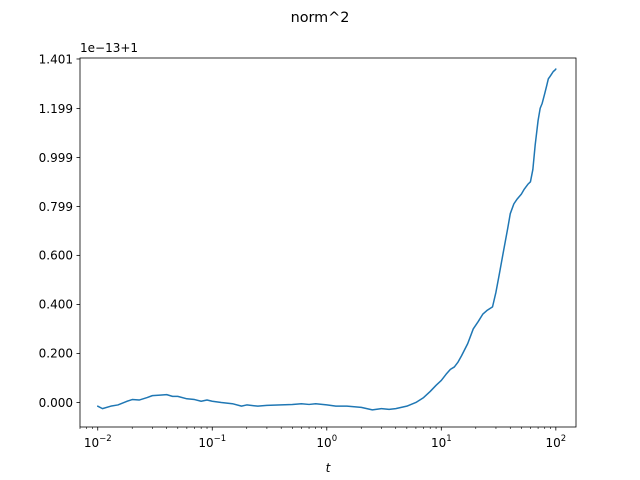 The height and width of the screenshot is (480, 640). I want to click on y-tick-label: 0.799, so click(56, 207).